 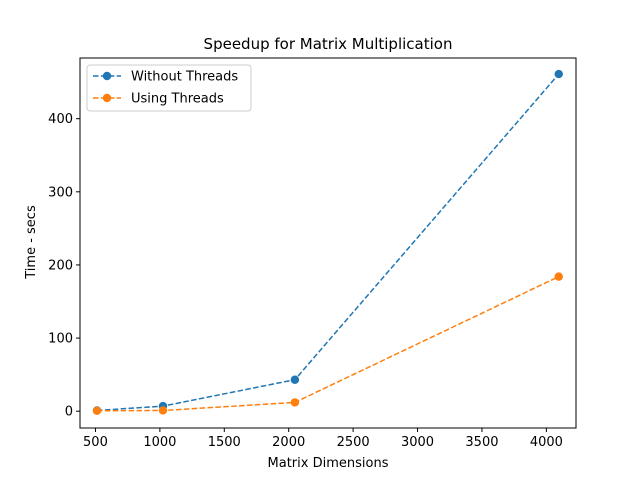 I want to click on y-tick-label: 100, so click(x=60, y=339).